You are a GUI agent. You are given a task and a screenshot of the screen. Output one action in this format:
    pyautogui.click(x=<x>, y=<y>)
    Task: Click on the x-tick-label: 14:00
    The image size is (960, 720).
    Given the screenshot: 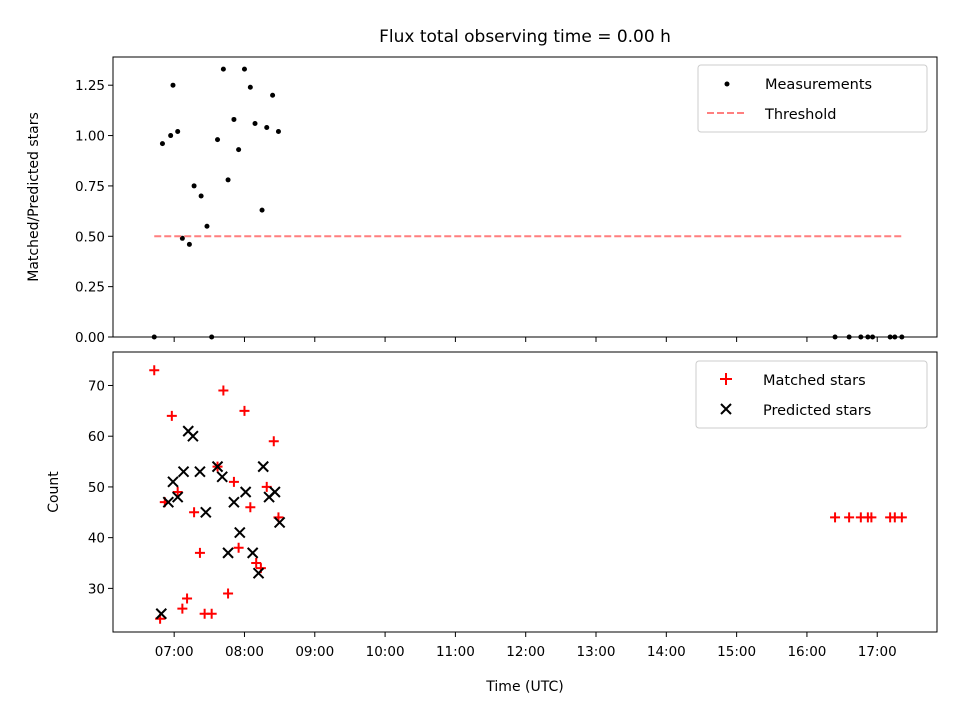 What is the action you would take?
    pyautogui.click(x=666, y=652)
    